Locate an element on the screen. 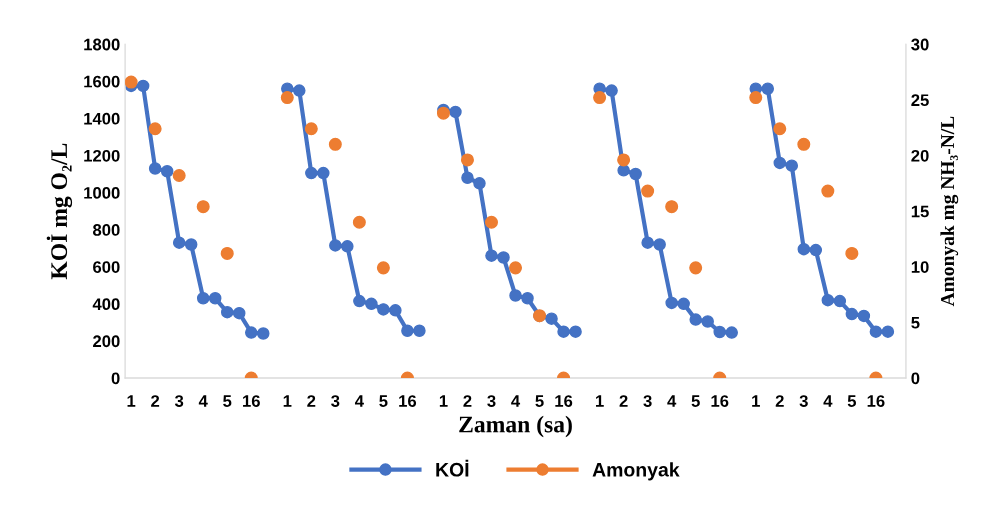 Image resolution: width=1001 pixels, height=520 pixels. y2-tick-label: 15 is located at coordinates (920, 211).